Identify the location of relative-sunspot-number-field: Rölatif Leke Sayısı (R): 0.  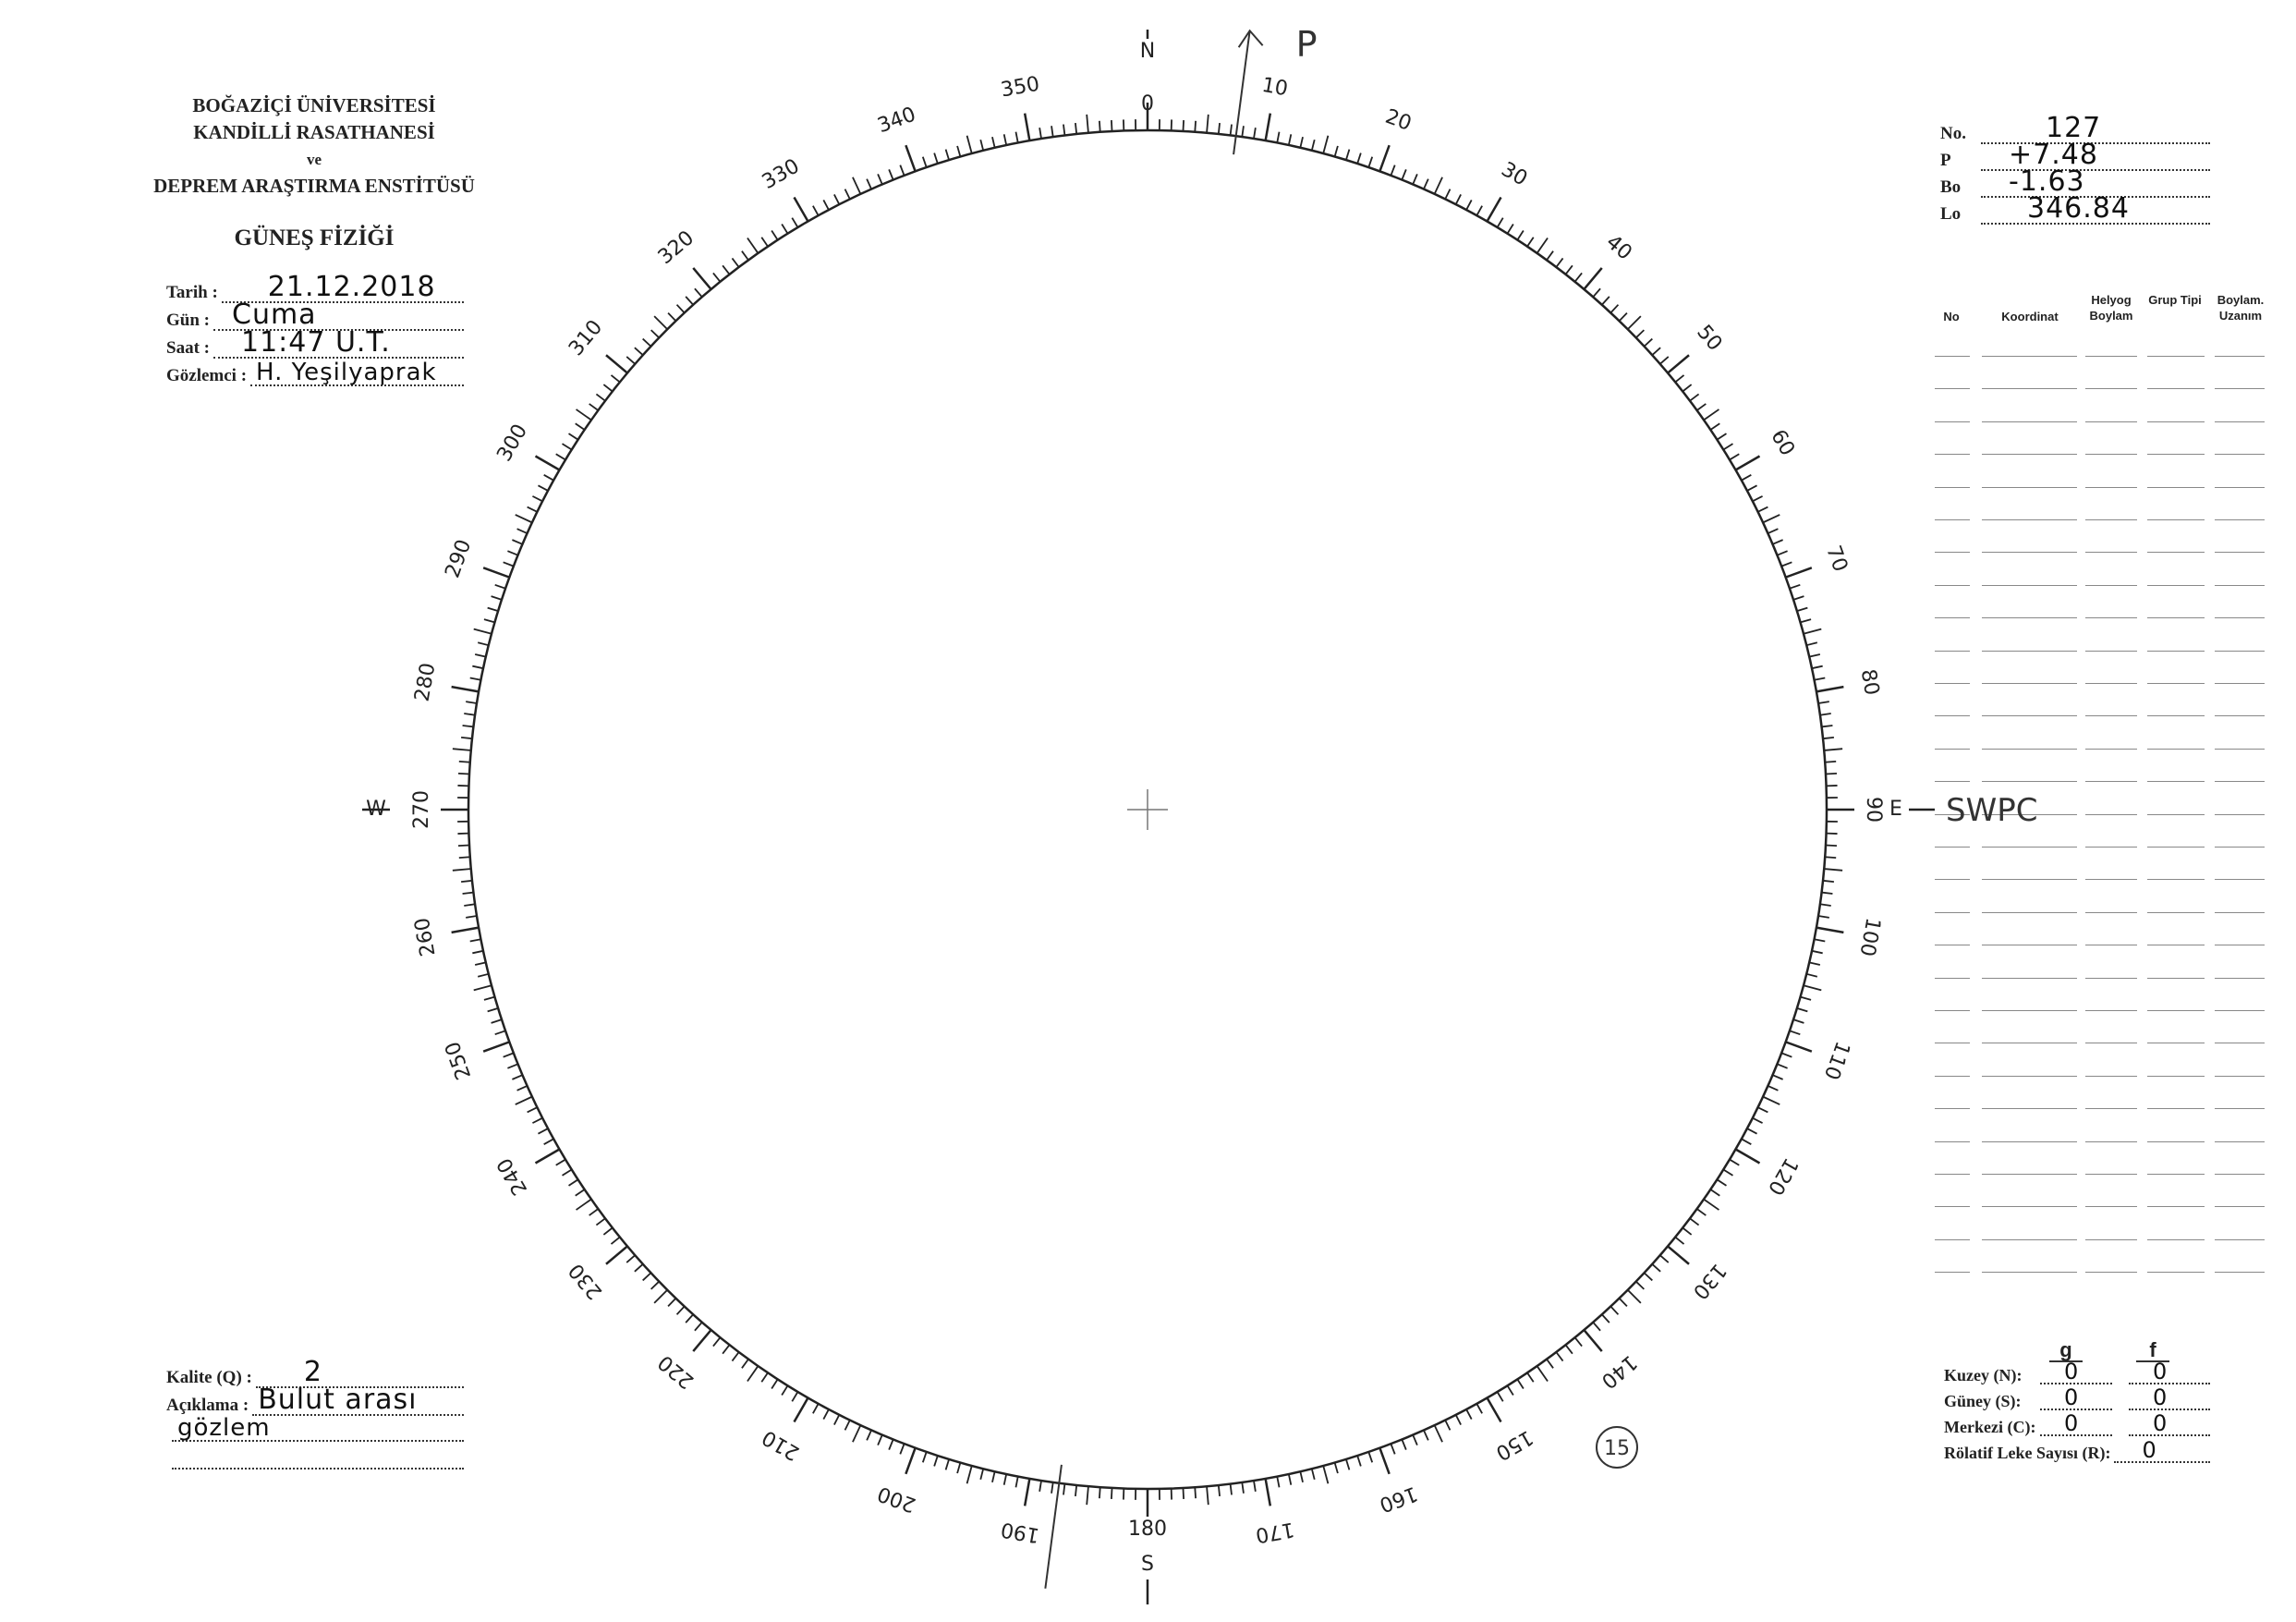
(2077, 1450).